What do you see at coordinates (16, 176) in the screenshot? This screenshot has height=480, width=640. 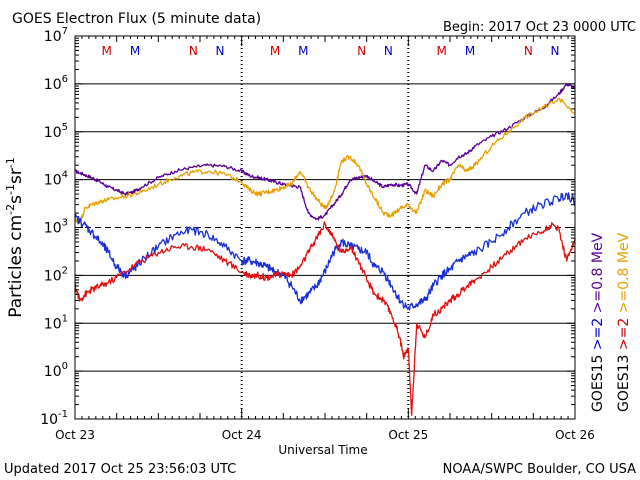 I see `y-axis-label-sr: sr` at bounding box center [16, 176].